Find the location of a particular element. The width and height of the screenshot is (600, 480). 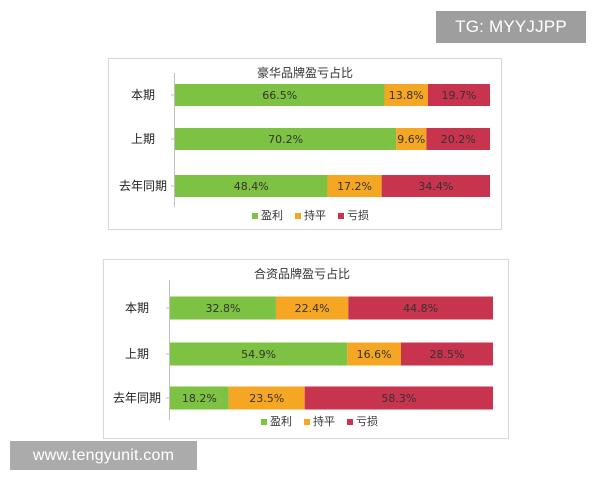

data-label-本期-亏损: 44.8% is located at coordinates (420, 308).